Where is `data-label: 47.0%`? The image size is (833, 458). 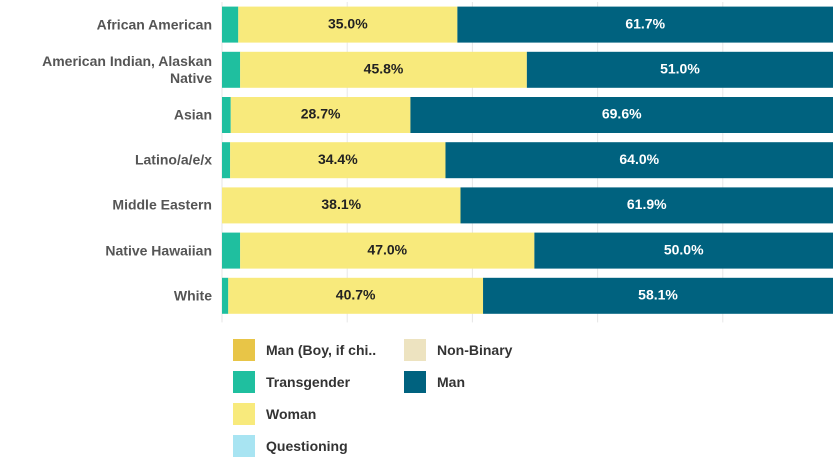 data-label: 47.0% is located at coordinates (387, 249).